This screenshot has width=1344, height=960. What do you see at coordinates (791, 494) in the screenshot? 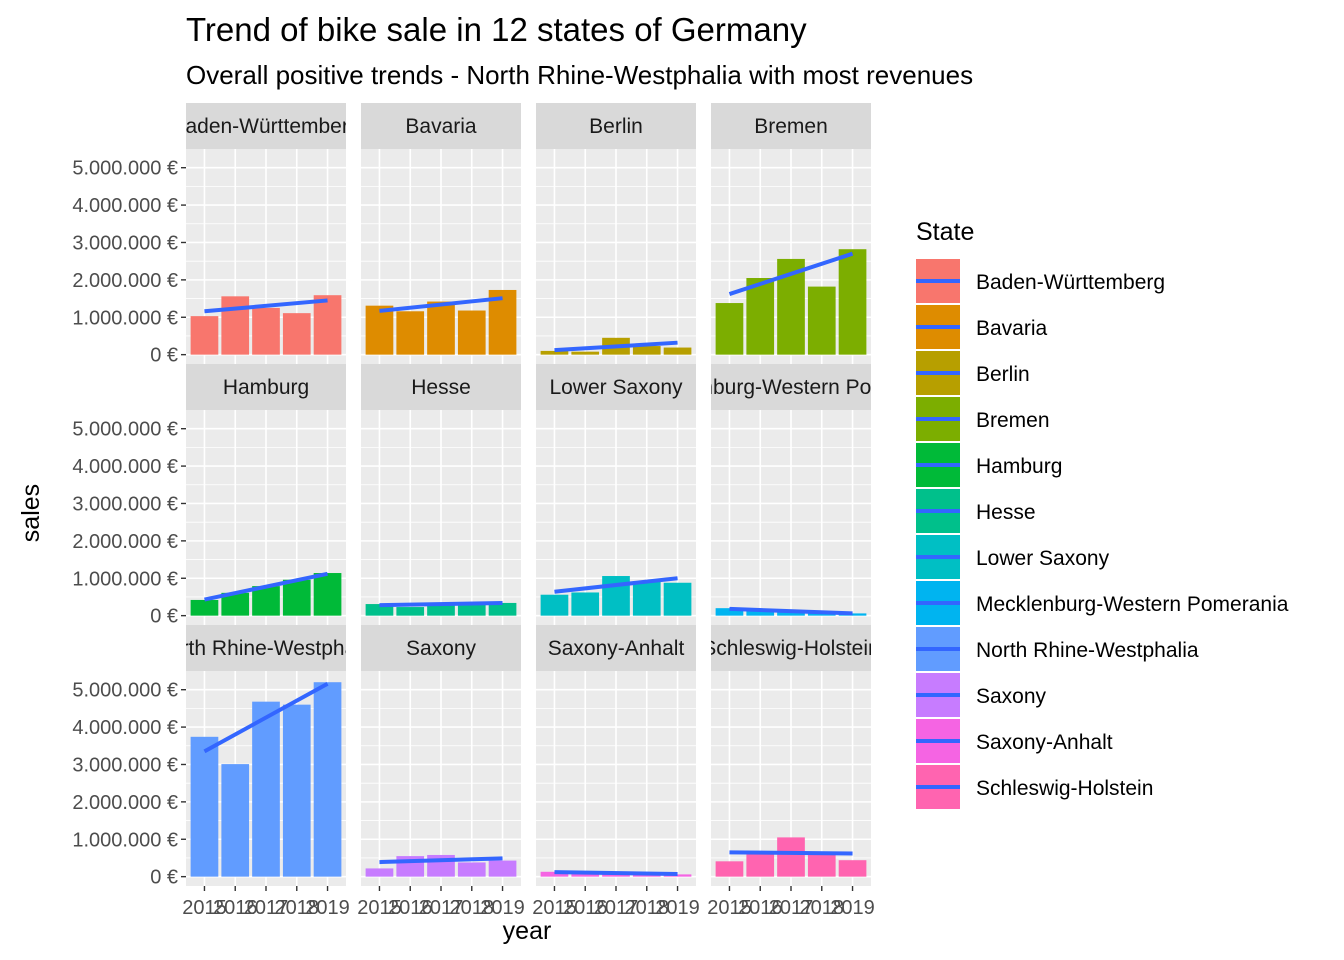
I see `facet-panel: Mecklenburg-Western Pomerania` at bounding box center [791, 494].